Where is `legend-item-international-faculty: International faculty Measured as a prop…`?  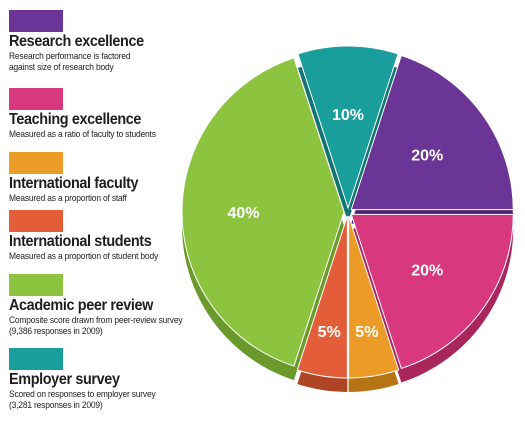 legend-item-international-faculty: International faculty Measured as a prop… is located at coordinates (114, 177).